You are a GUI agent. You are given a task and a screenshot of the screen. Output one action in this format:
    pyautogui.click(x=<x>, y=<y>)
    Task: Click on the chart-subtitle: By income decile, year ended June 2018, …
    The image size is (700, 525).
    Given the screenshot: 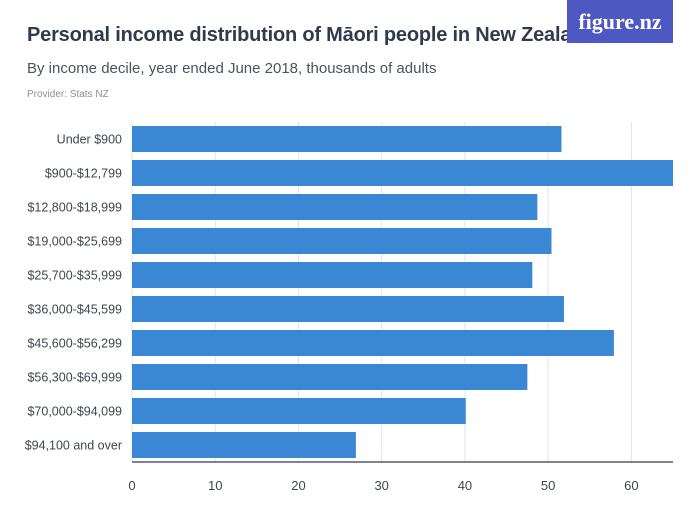 What is the action you would take?
    pyautogui.click(x=232, y=68)
    